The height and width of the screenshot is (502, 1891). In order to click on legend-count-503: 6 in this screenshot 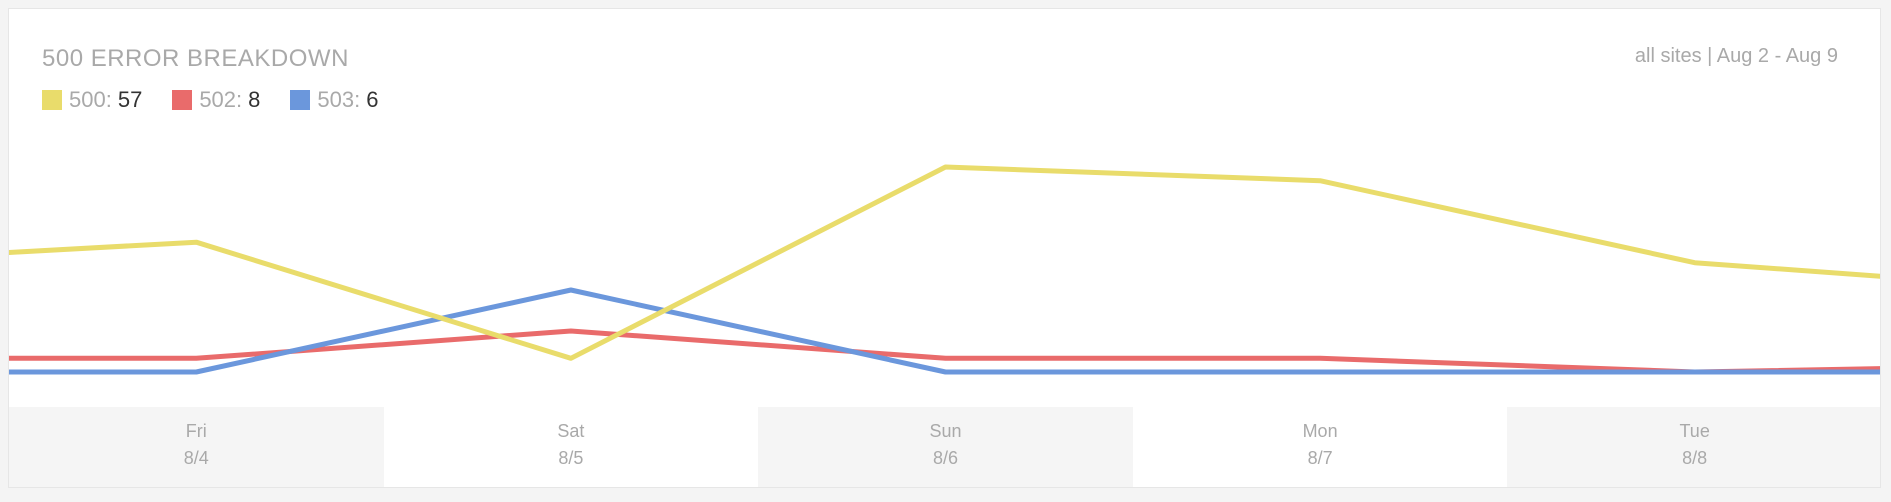, I will do `click(372, 99)`.